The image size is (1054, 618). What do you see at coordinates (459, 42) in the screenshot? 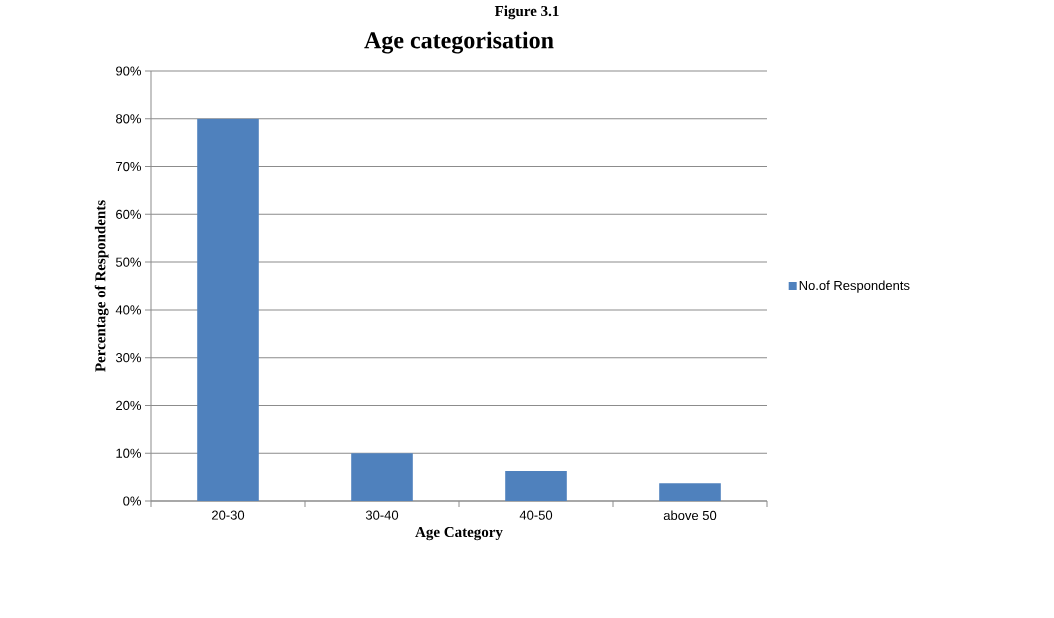
I see `chart-title: Age categorisation` at bounding box center [459, 42].